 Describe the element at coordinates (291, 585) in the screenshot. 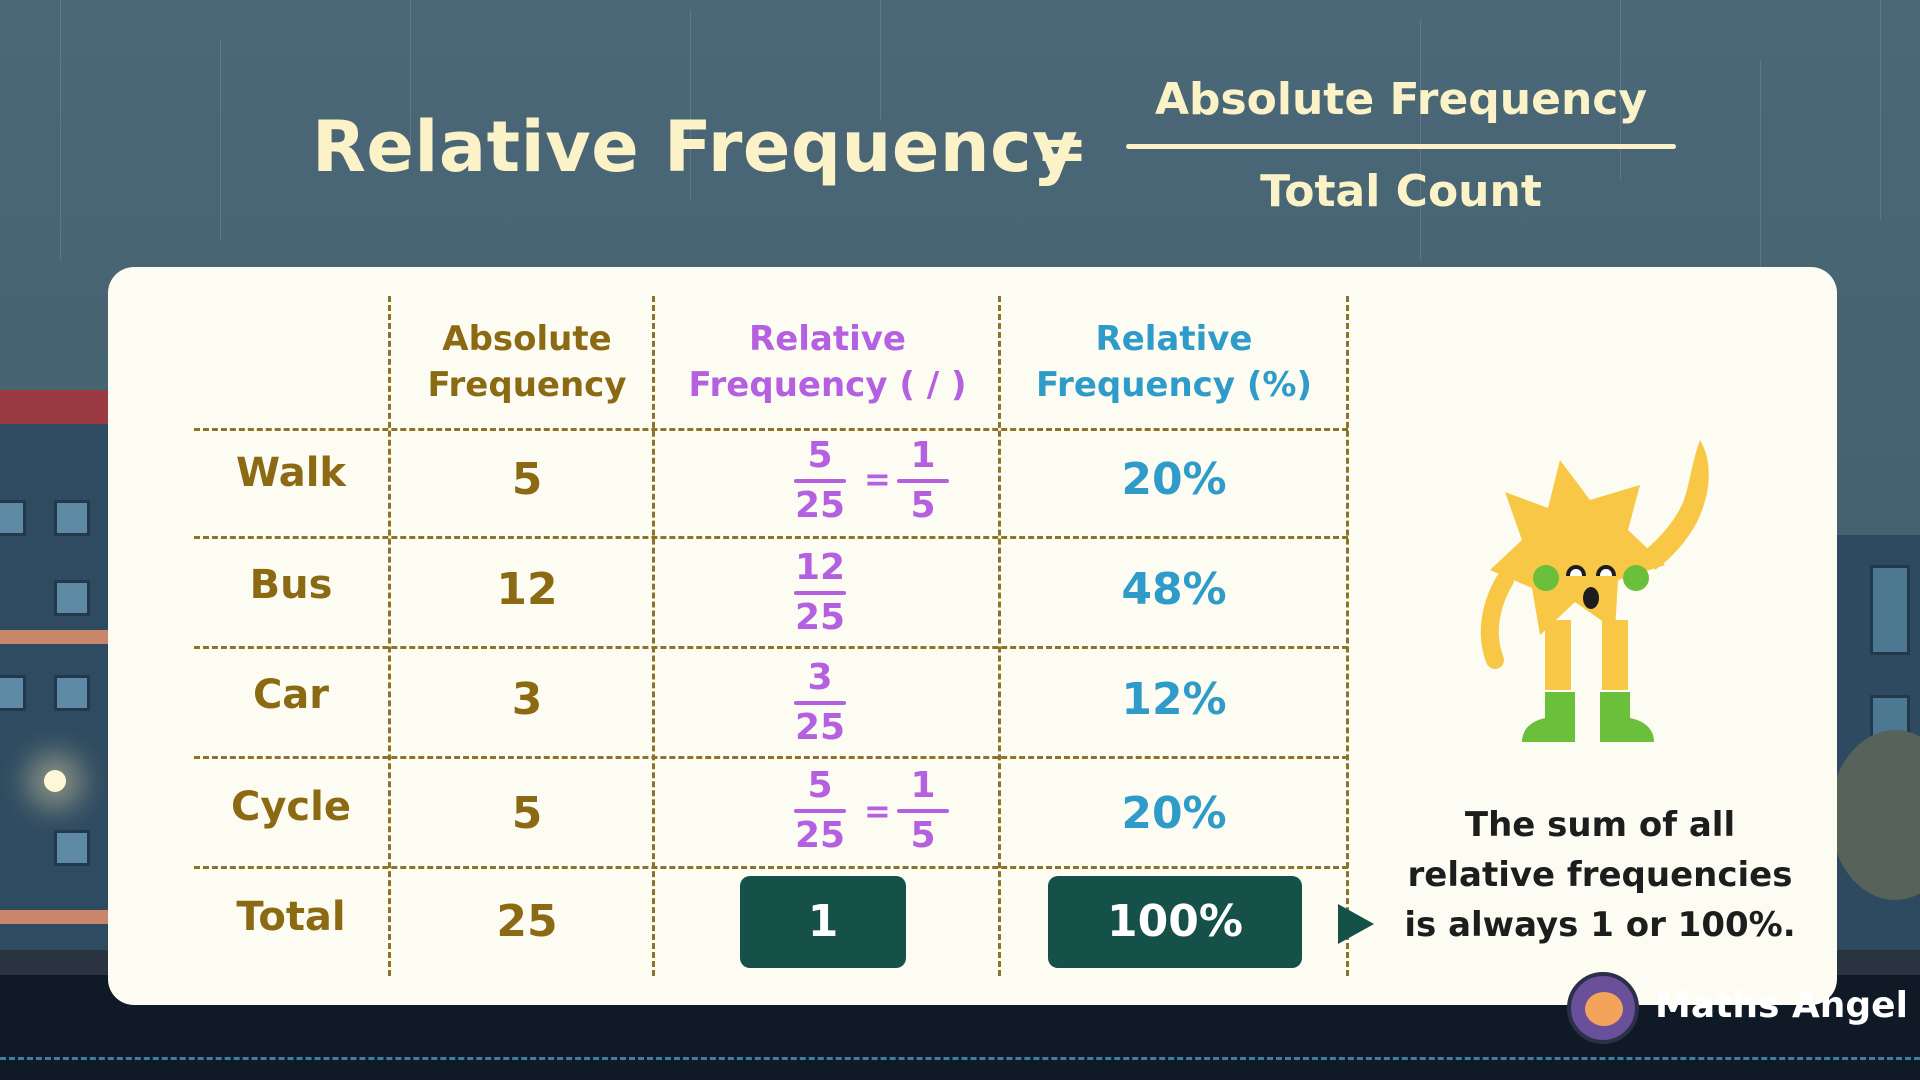

I see `row-label-bus: Bus` at that location.